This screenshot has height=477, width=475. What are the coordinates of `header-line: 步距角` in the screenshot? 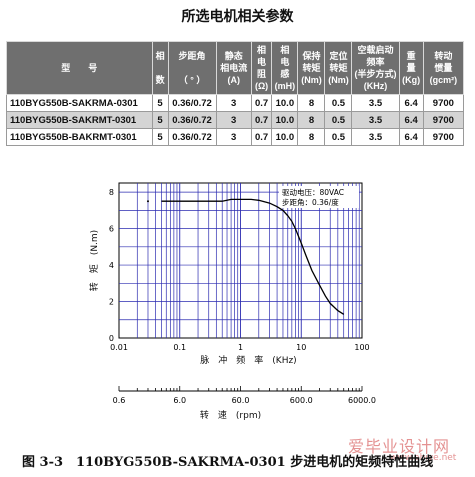 It's located at (192, 56).